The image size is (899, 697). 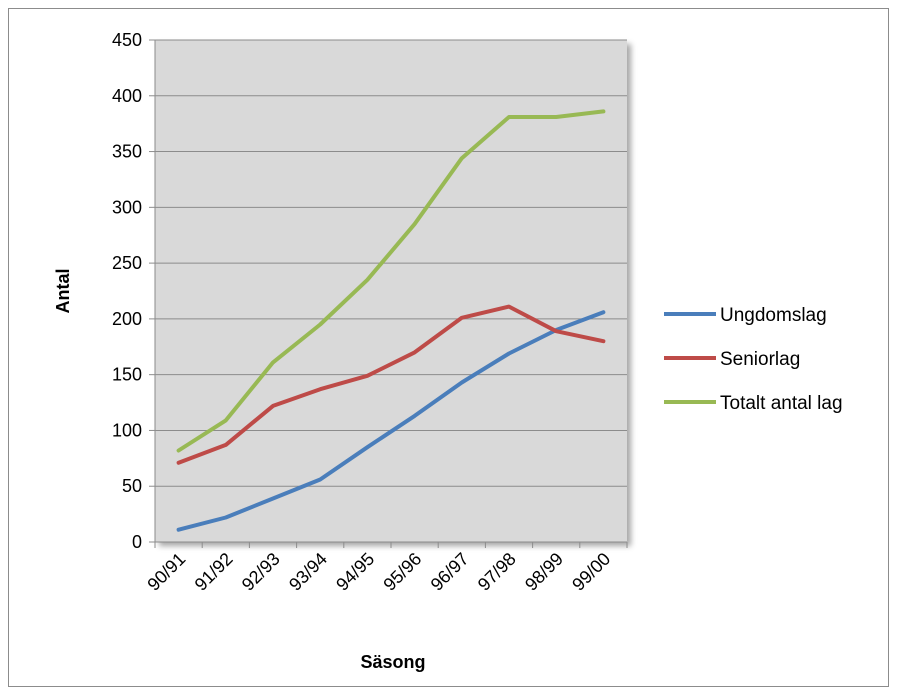 I want to click on y-tick-label: 400, so click(x=127, y=96).